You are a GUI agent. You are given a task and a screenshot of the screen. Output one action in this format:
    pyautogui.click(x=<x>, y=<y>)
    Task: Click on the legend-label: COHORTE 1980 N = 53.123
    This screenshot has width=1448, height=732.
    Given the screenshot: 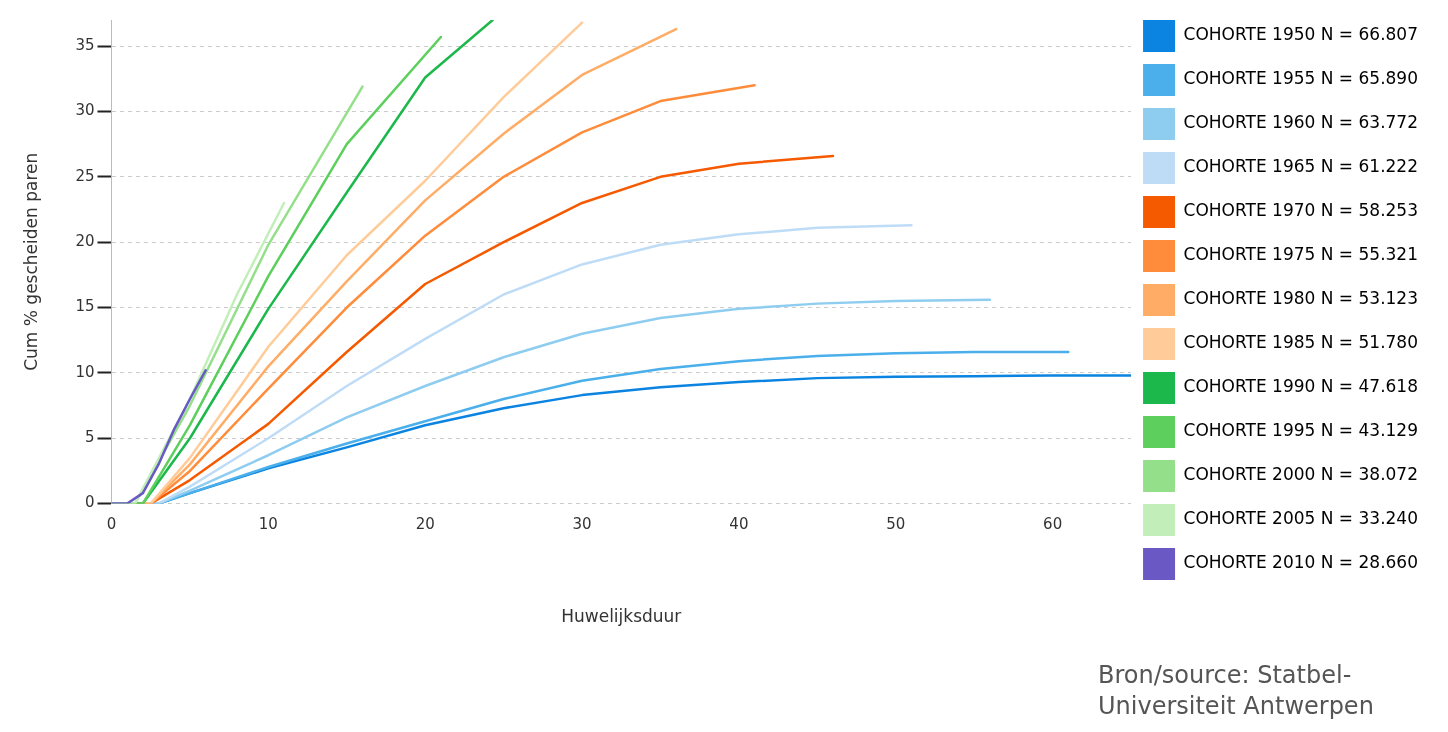 What is the action you would take?
    pyautogui.click(x=1301, y=298)
    